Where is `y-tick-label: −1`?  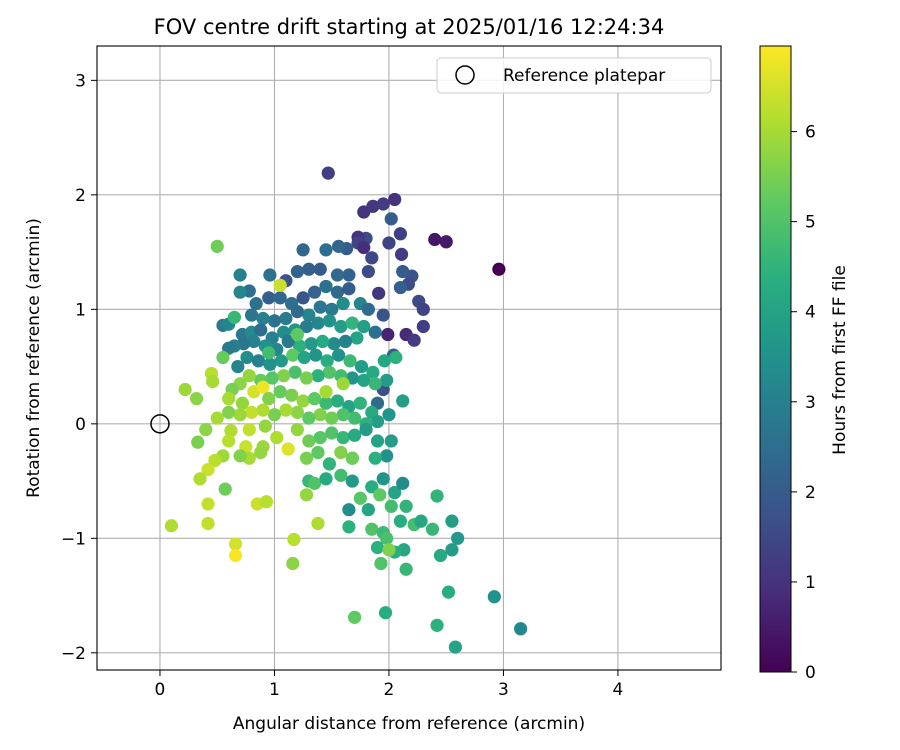 y-tick-label: −1 is located at coordinates (73, 539).